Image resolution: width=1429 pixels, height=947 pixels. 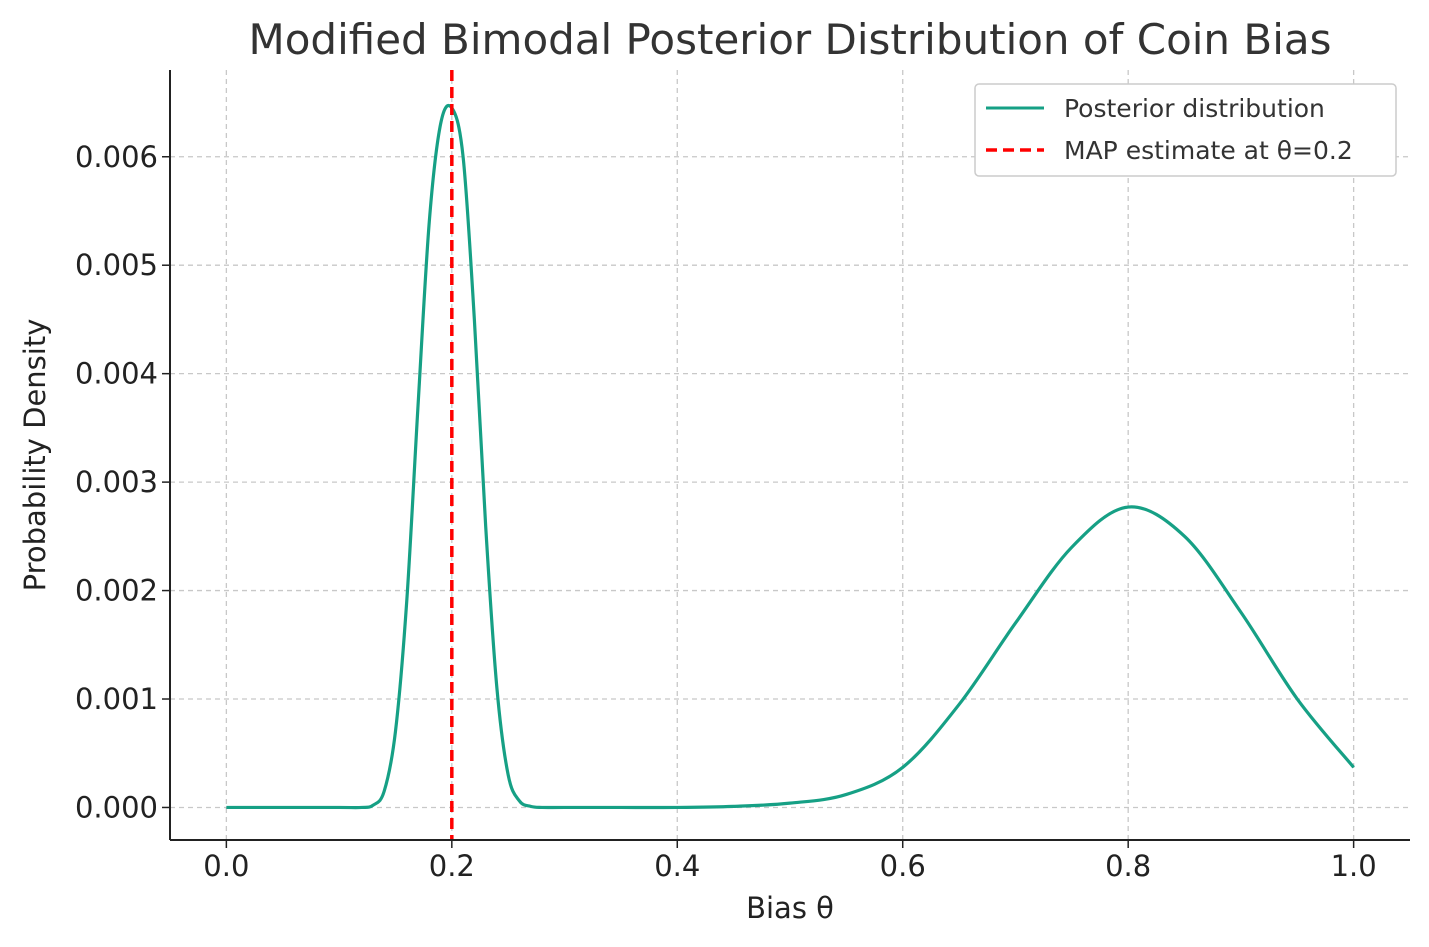 I want to click on legend-label-map: MAP estimate at θ=0.2, so click(x=1208, y=150).